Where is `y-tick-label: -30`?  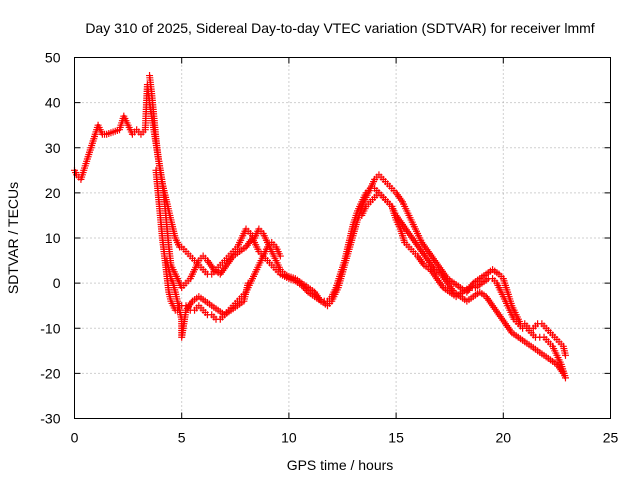 y-tick-label: -30 is located at coordinates (50, 419).